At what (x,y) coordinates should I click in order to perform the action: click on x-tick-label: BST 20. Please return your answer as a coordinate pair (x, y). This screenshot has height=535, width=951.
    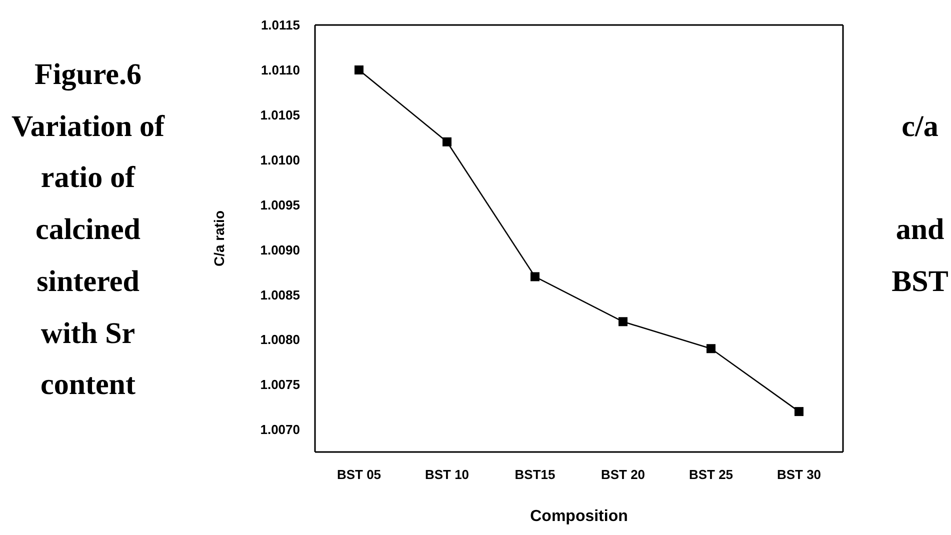
    Looking at the image, I should click on (623, 474).